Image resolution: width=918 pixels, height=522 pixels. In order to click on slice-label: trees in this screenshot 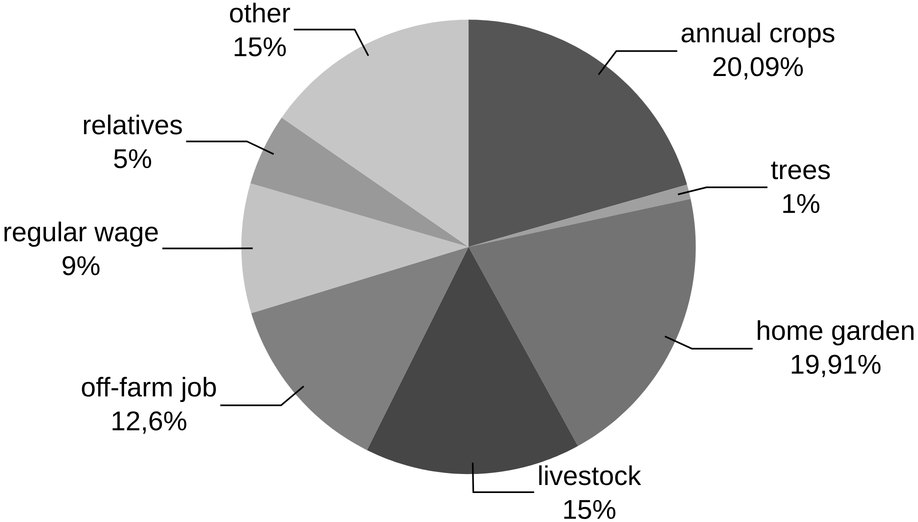, I will do `click(800, 171)`.